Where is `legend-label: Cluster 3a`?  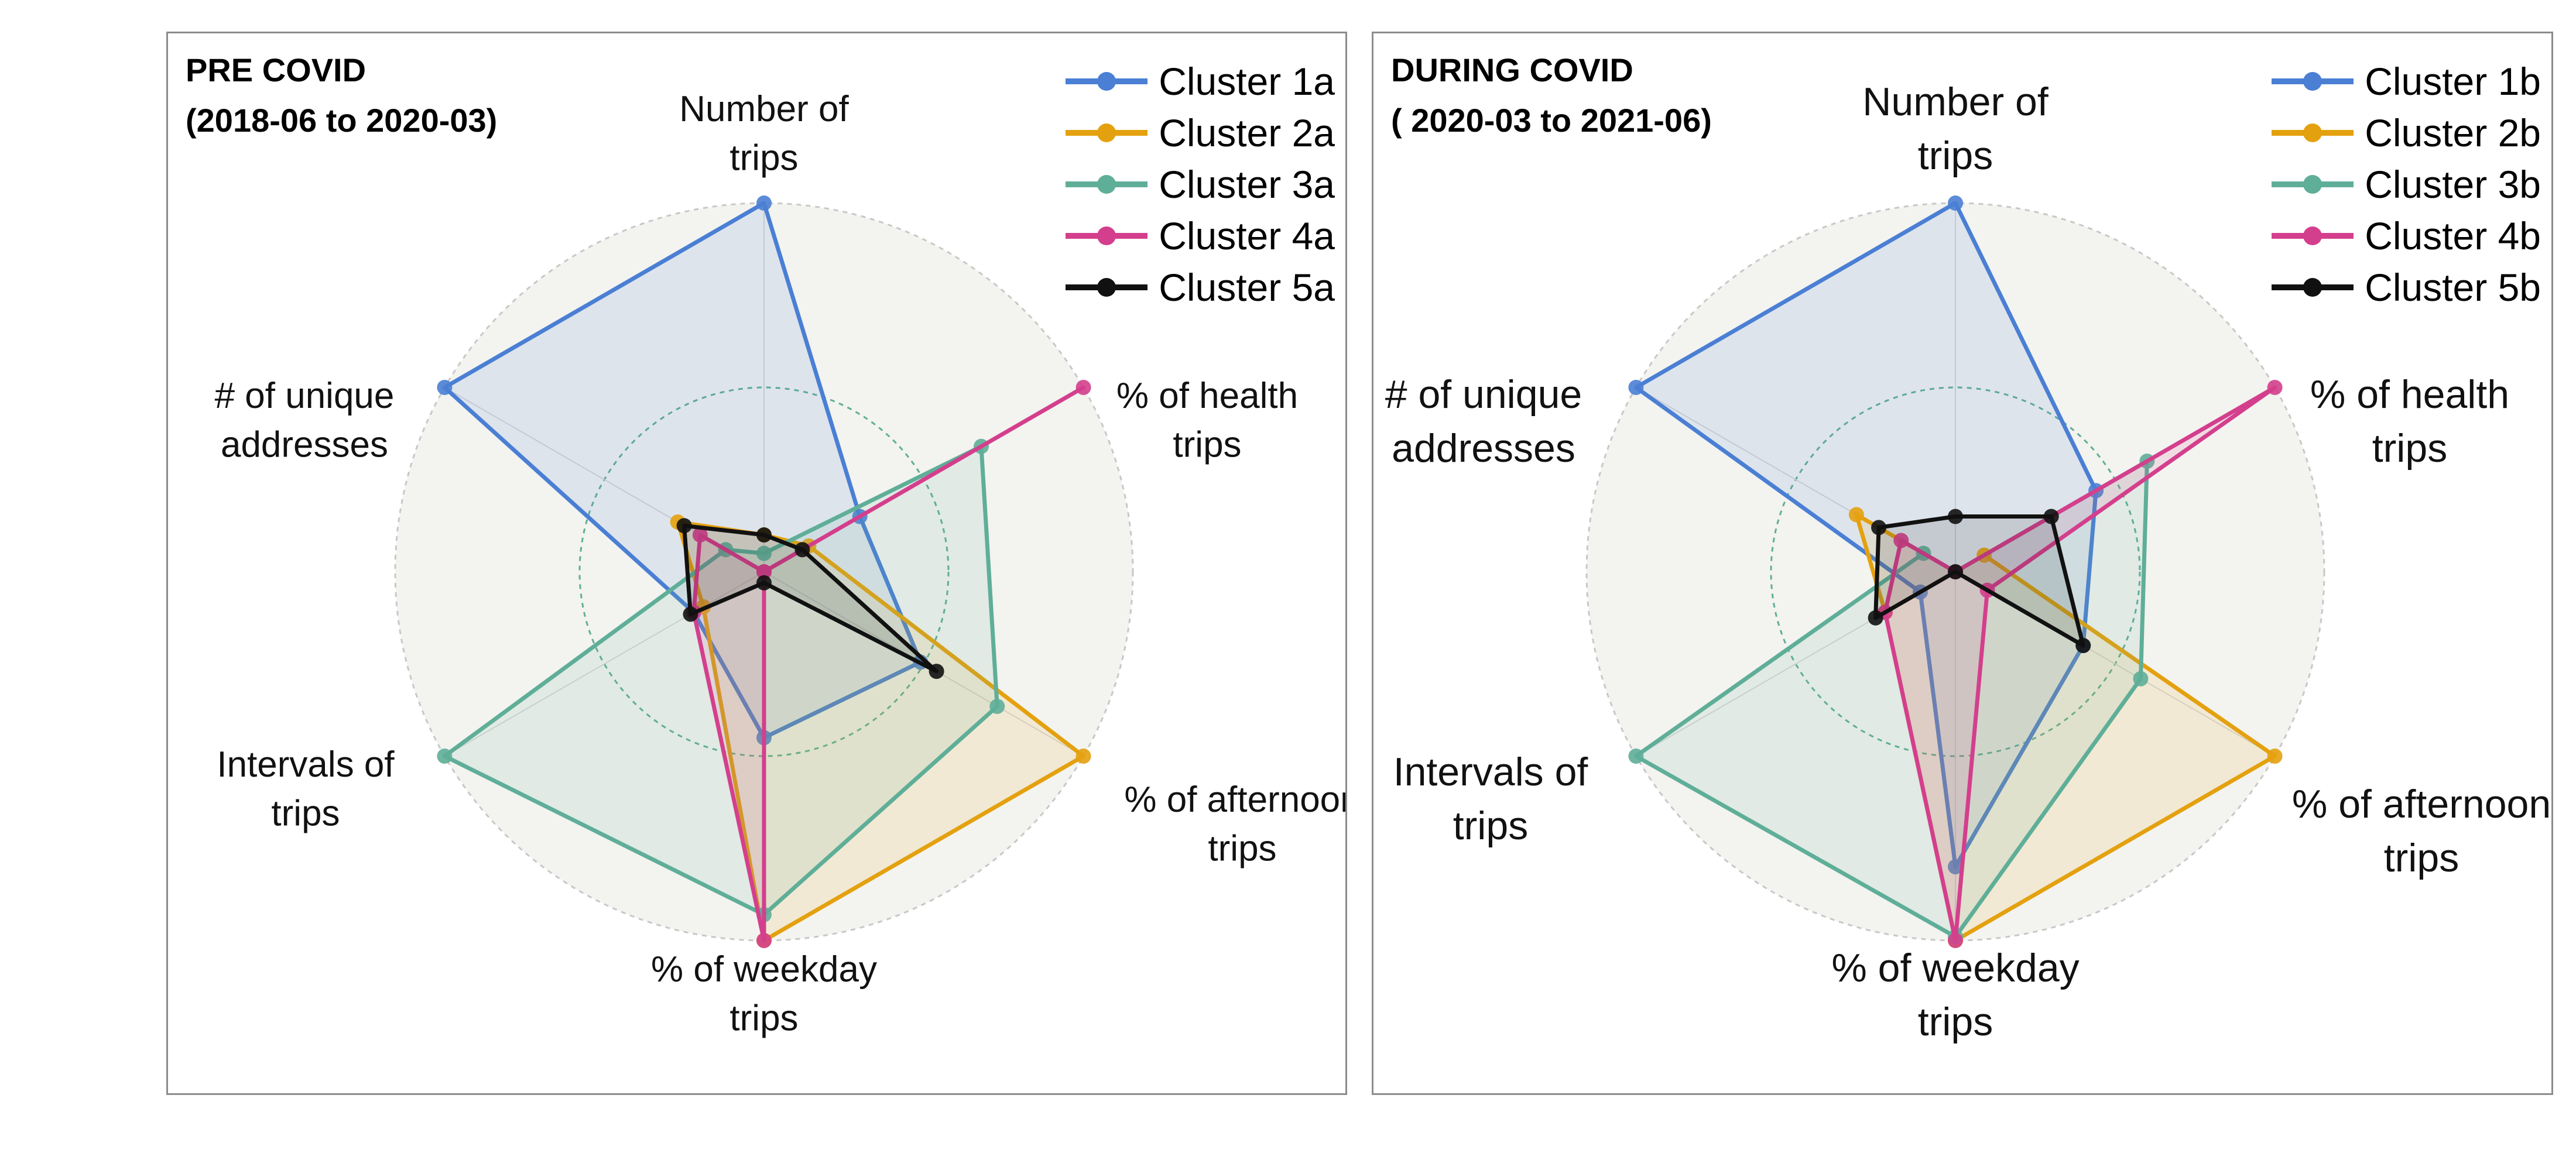 legend-label: Cluster 3a is located at coordinates (1247, 184).